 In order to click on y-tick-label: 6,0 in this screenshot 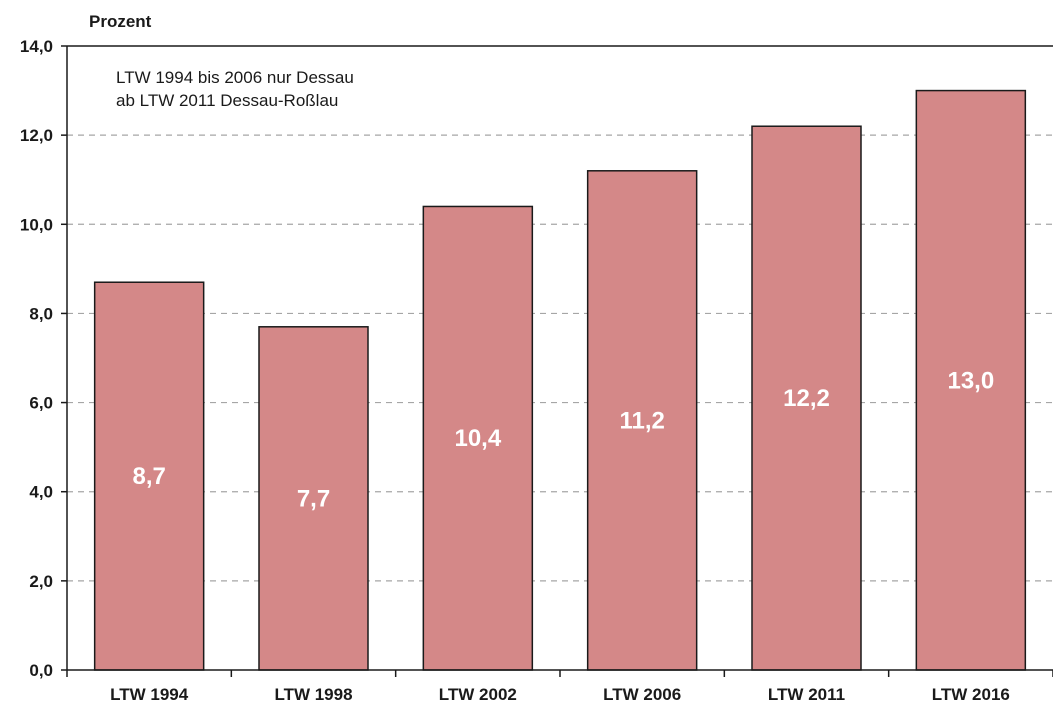, I will do `click(41, 403)`.